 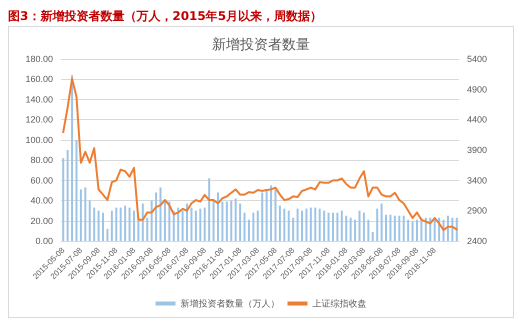 What do you see at coordinates (477, 59) in the screenshot?
I see `y2-tick-label: 5400` at bounding box center [477, 59].